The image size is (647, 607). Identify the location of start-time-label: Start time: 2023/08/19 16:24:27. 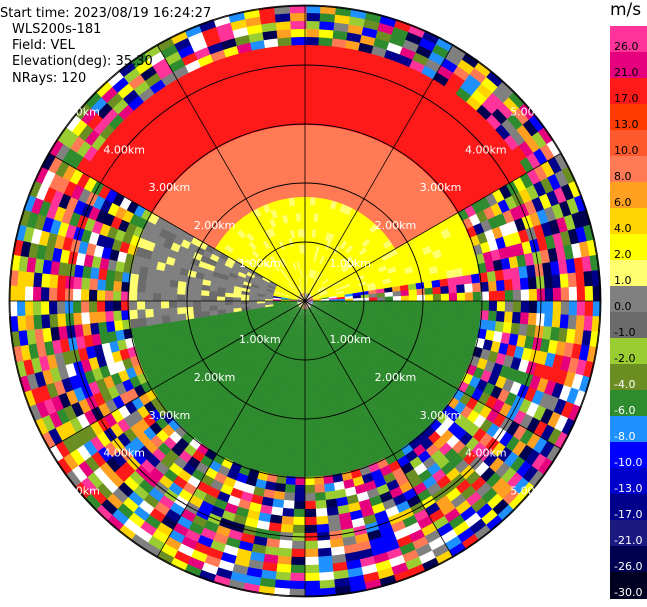
(106, 13).